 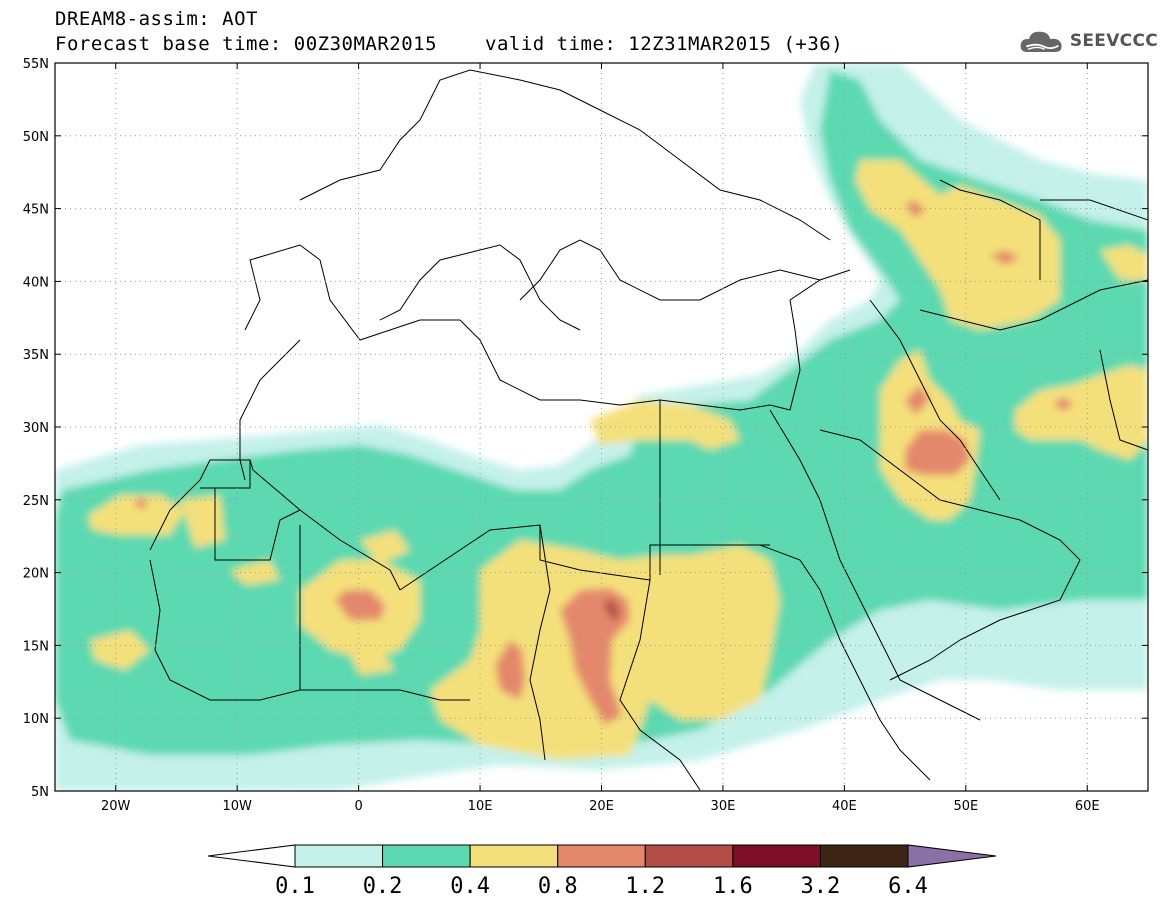 What do you see at coordinates (733, 886) in the screenshot?
I see `colorbar-label: 1.6` at bounding box center [733, 886].